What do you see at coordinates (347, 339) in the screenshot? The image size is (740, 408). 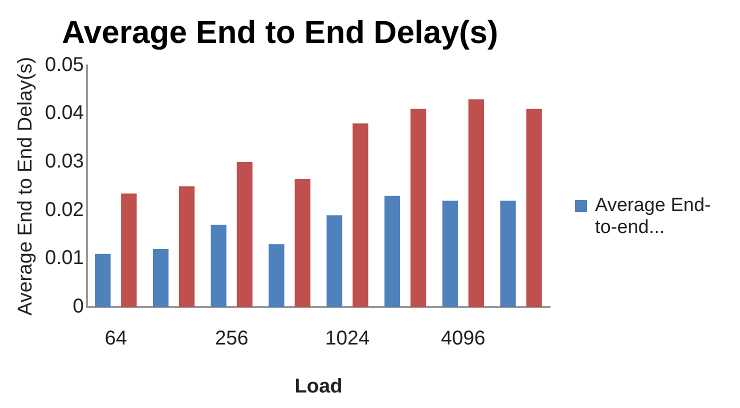 I see `x-tick-label: 1024` at bounding box center [347, 339].